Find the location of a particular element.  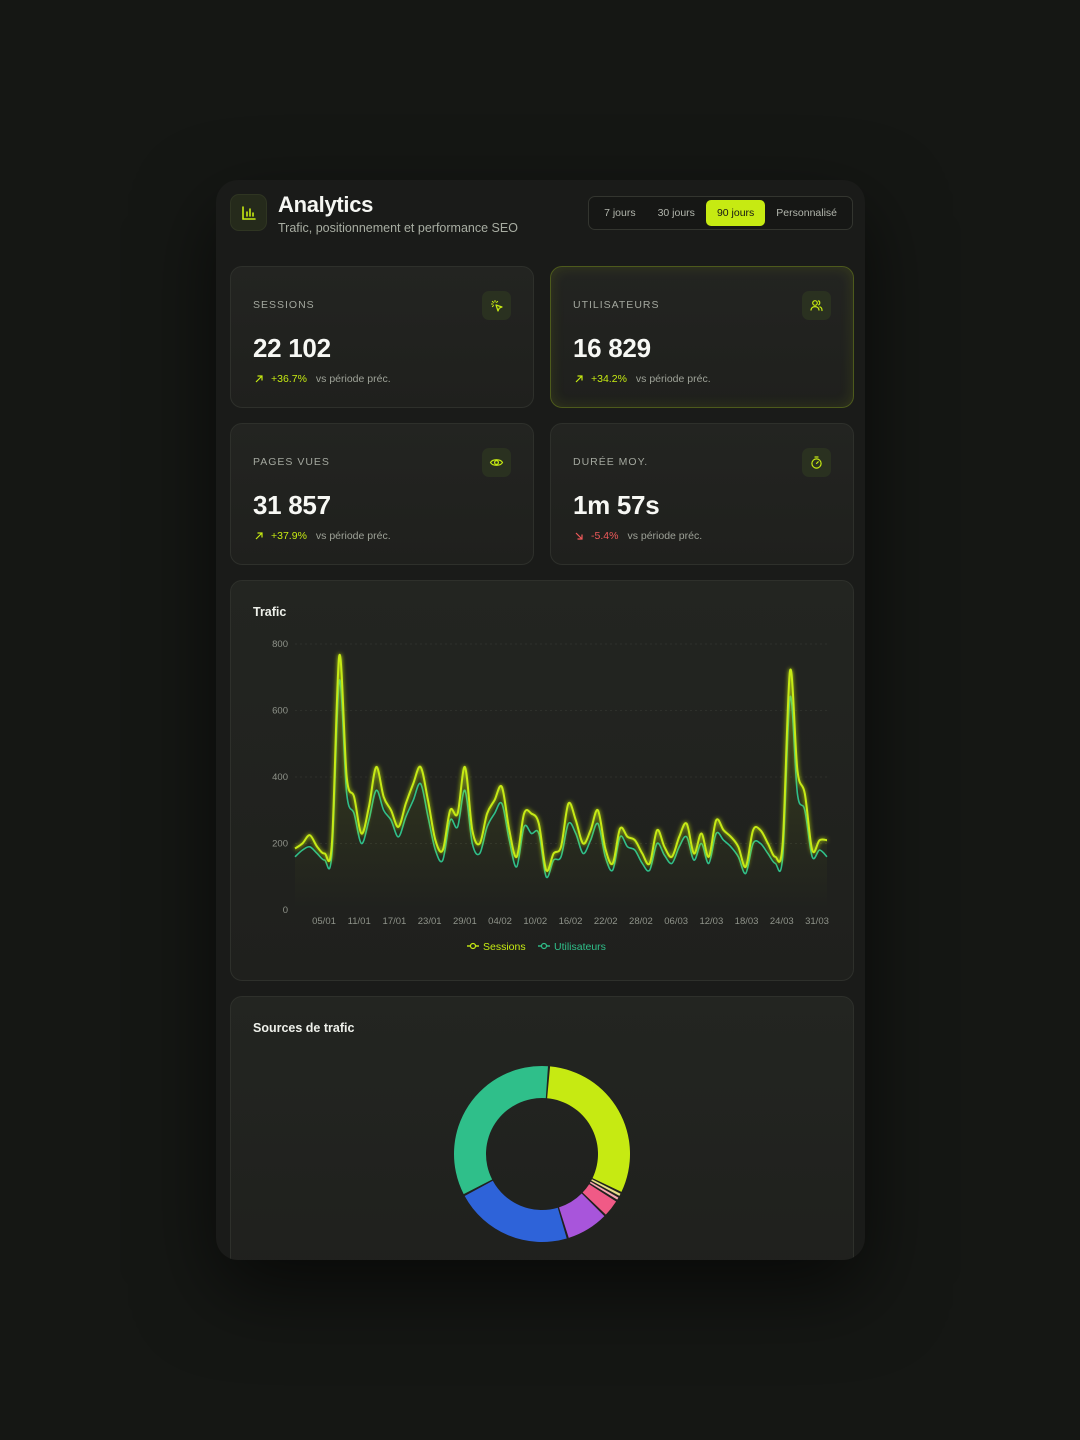

kpi-label: UTILISATEURS is located at coordinates (616, 305).